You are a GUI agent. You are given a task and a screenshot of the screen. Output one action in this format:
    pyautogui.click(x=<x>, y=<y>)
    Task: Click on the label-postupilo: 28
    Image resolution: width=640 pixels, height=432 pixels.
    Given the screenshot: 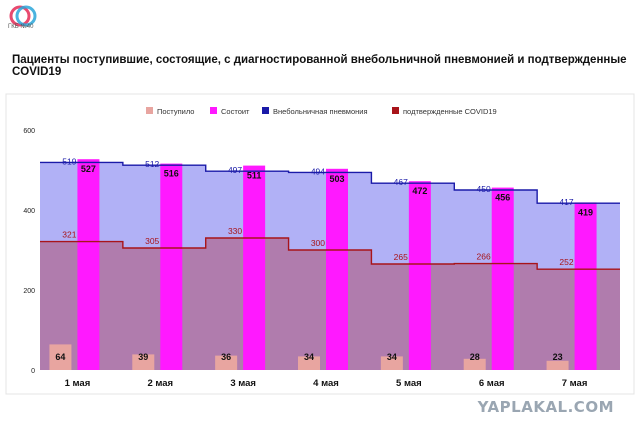 What is the action you would take?
    pyautogui.click(x=475, y=357)
    